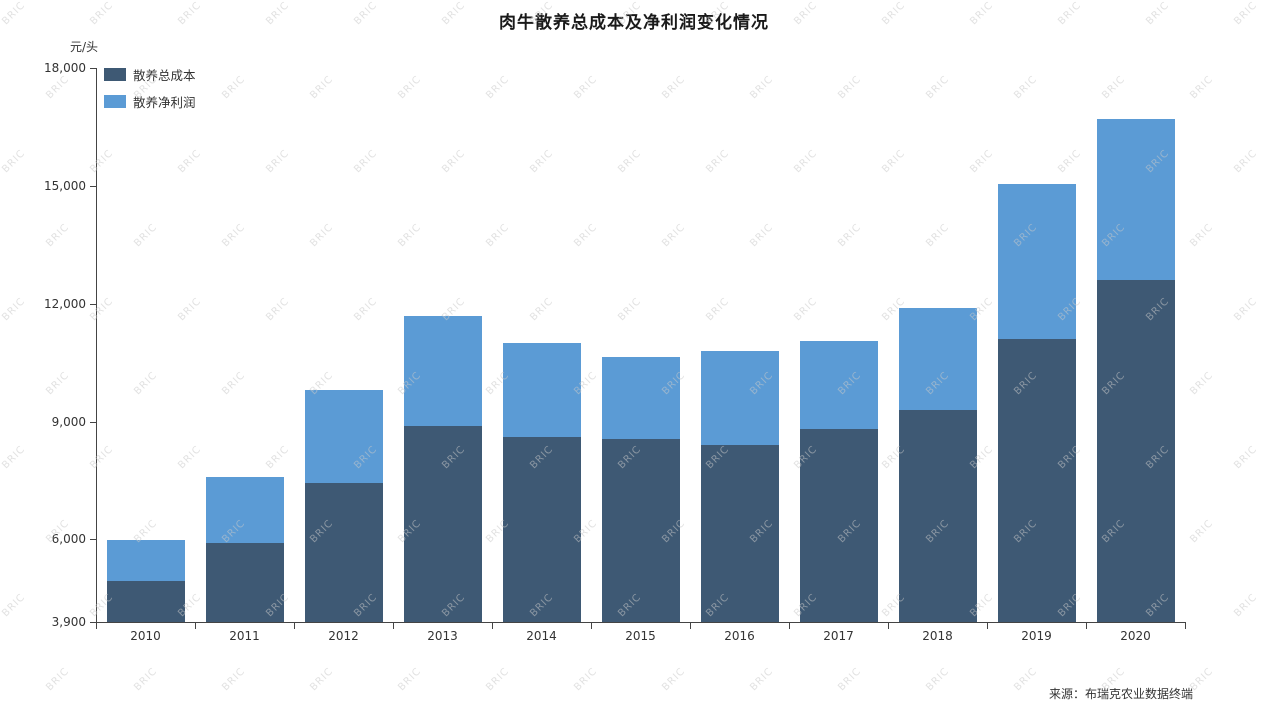  What do you see at coordinates (65, 303) in the screenshot?
I see `y-tick-label: 12,000` at bounding box center [65, 303].